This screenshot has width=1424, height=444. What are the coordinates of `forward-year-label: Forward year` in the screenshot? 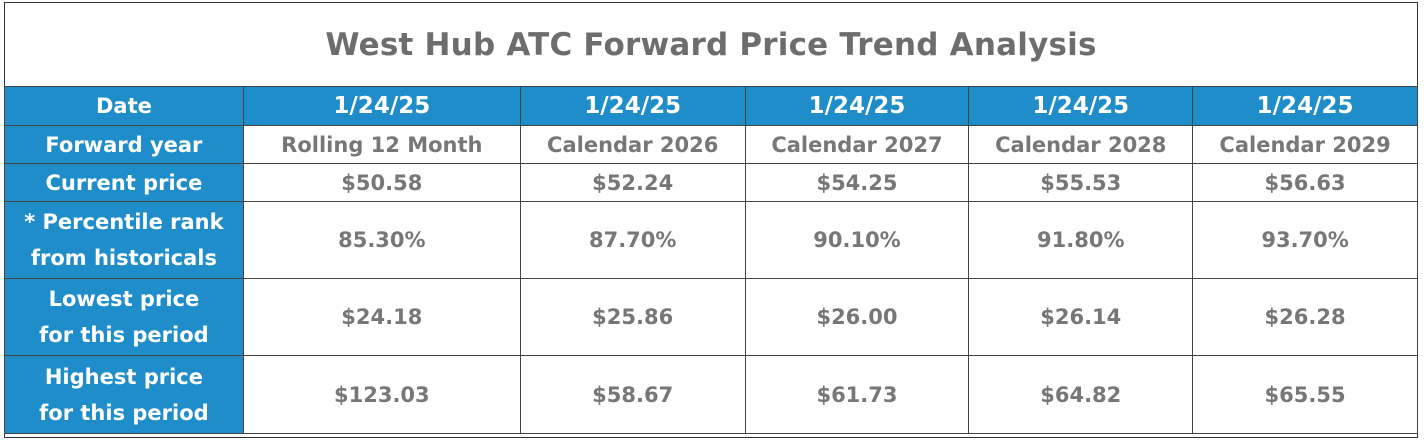 It's located at (124, 144).